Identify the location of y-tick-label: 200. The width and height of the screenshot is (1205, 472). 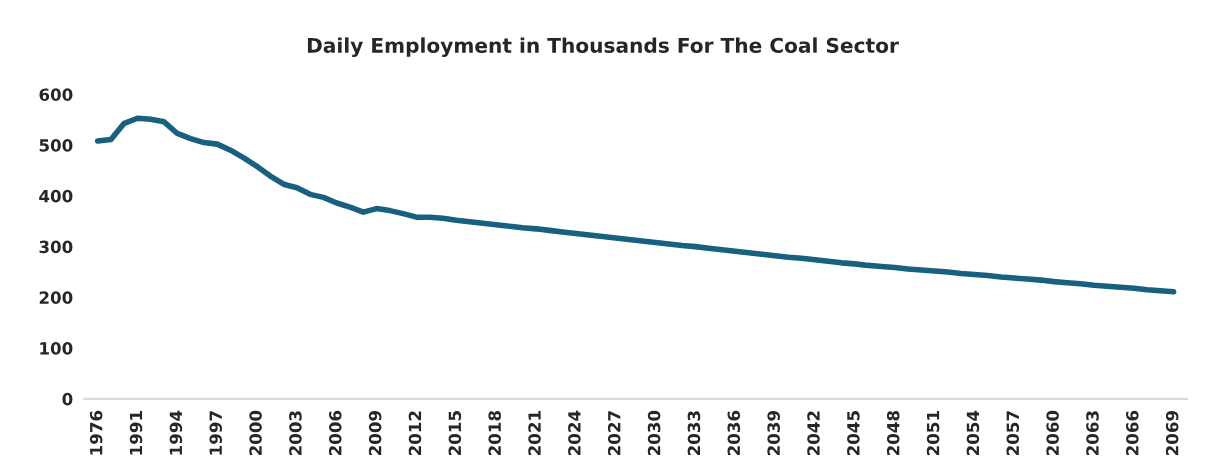
(56, 297).